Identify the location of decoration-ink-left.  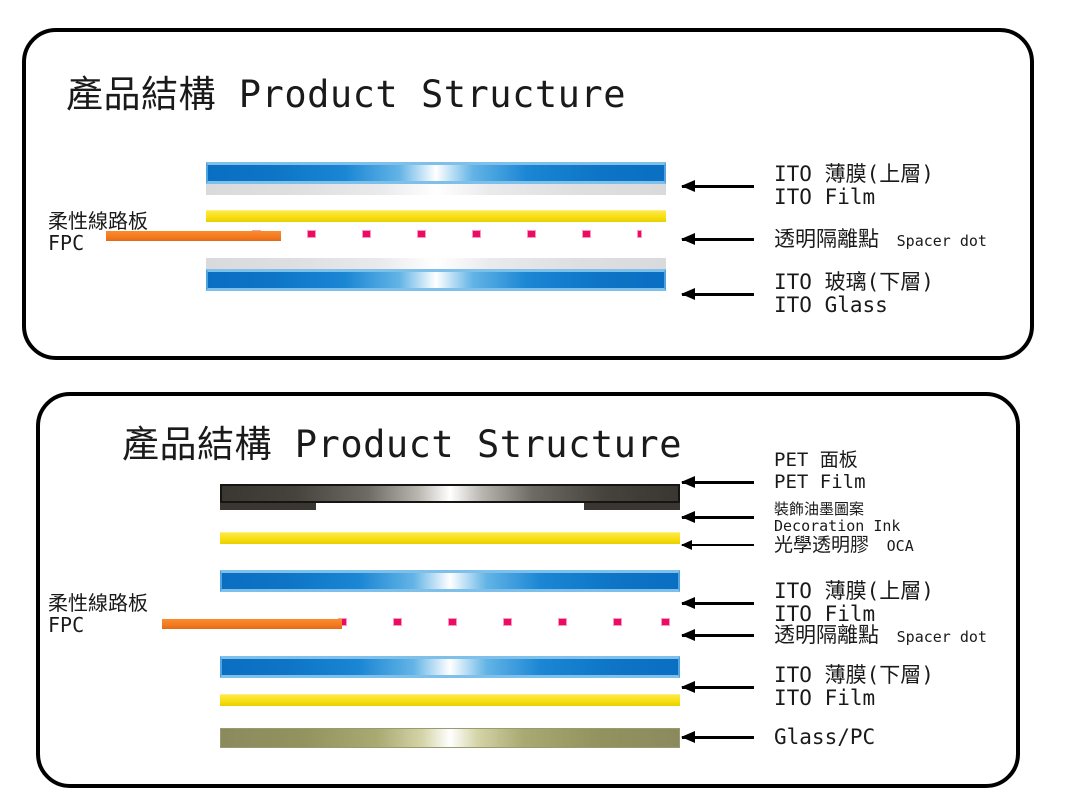
(268, 506).